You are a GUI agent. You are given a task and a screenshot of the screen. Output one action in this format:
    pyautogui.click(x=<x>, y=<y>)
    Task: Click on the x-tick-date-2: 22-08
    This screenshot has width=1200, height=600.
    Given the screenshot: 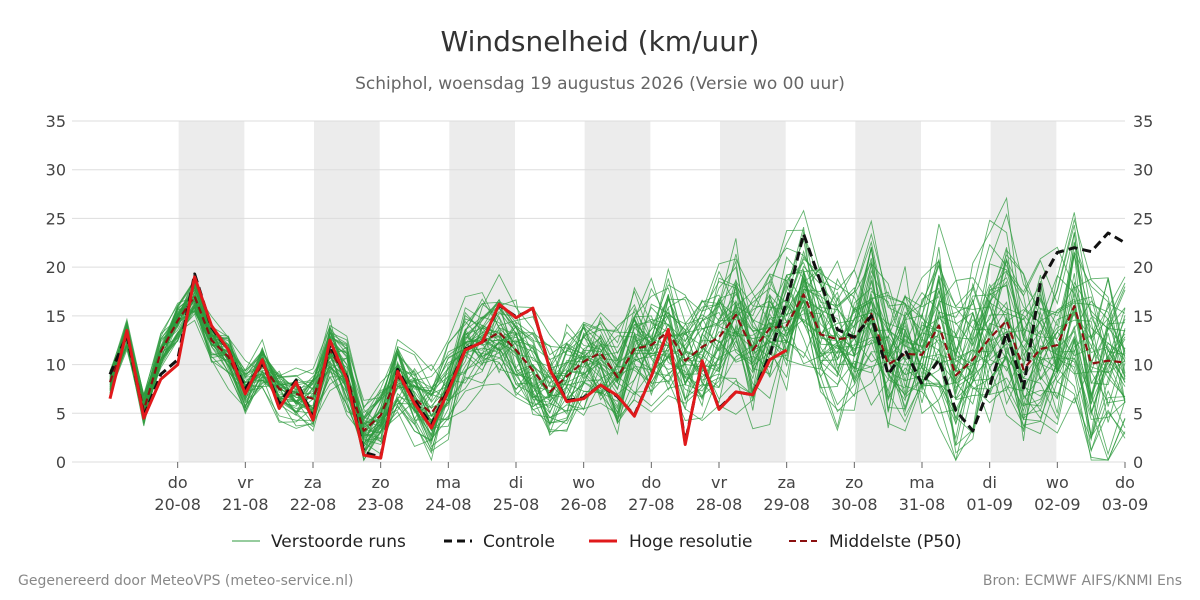 What is the action you would take?
    pyautogui.click(x=313, y=504)
    